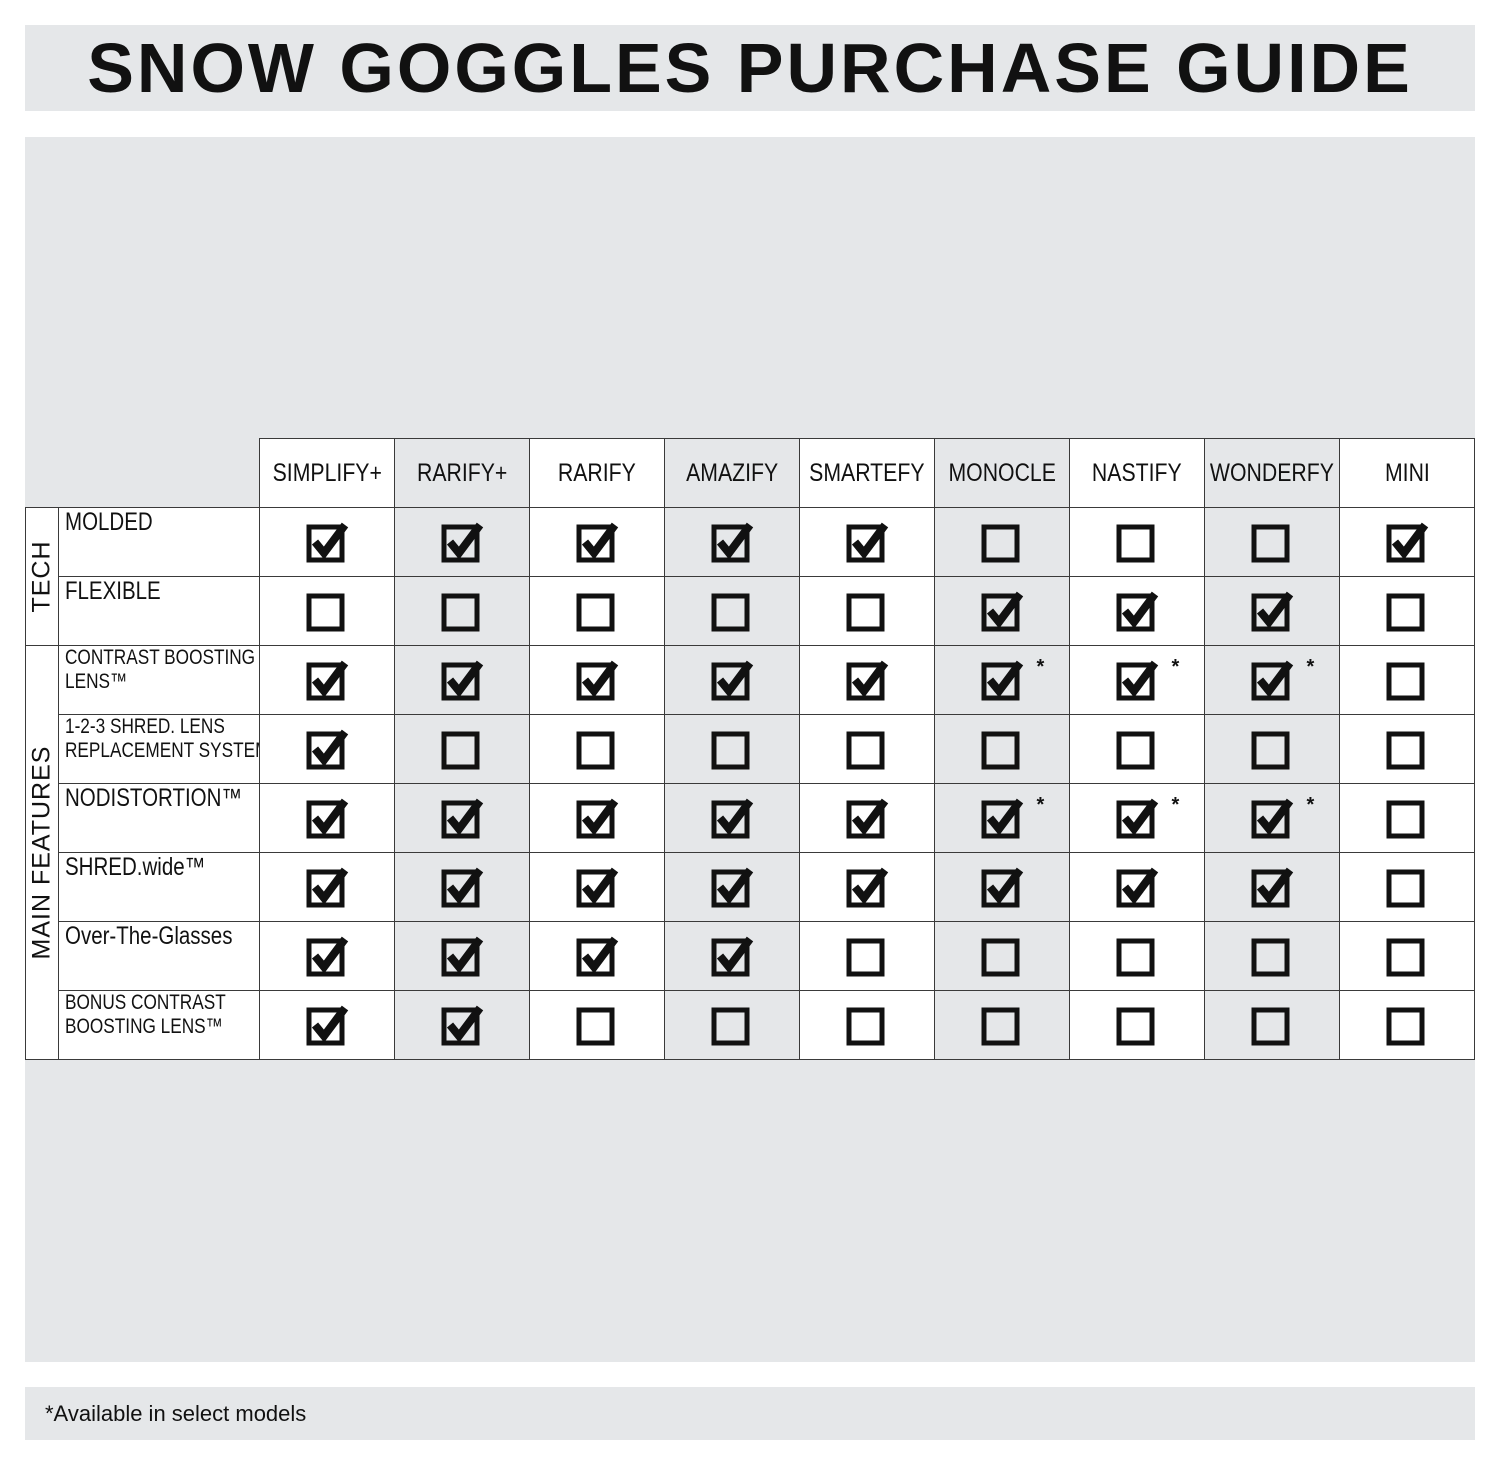  What do you see at coordinates (135, 867) in the screenshot?
I see `feature-line: SHRED.wide™` at bounding box center [135, 867].